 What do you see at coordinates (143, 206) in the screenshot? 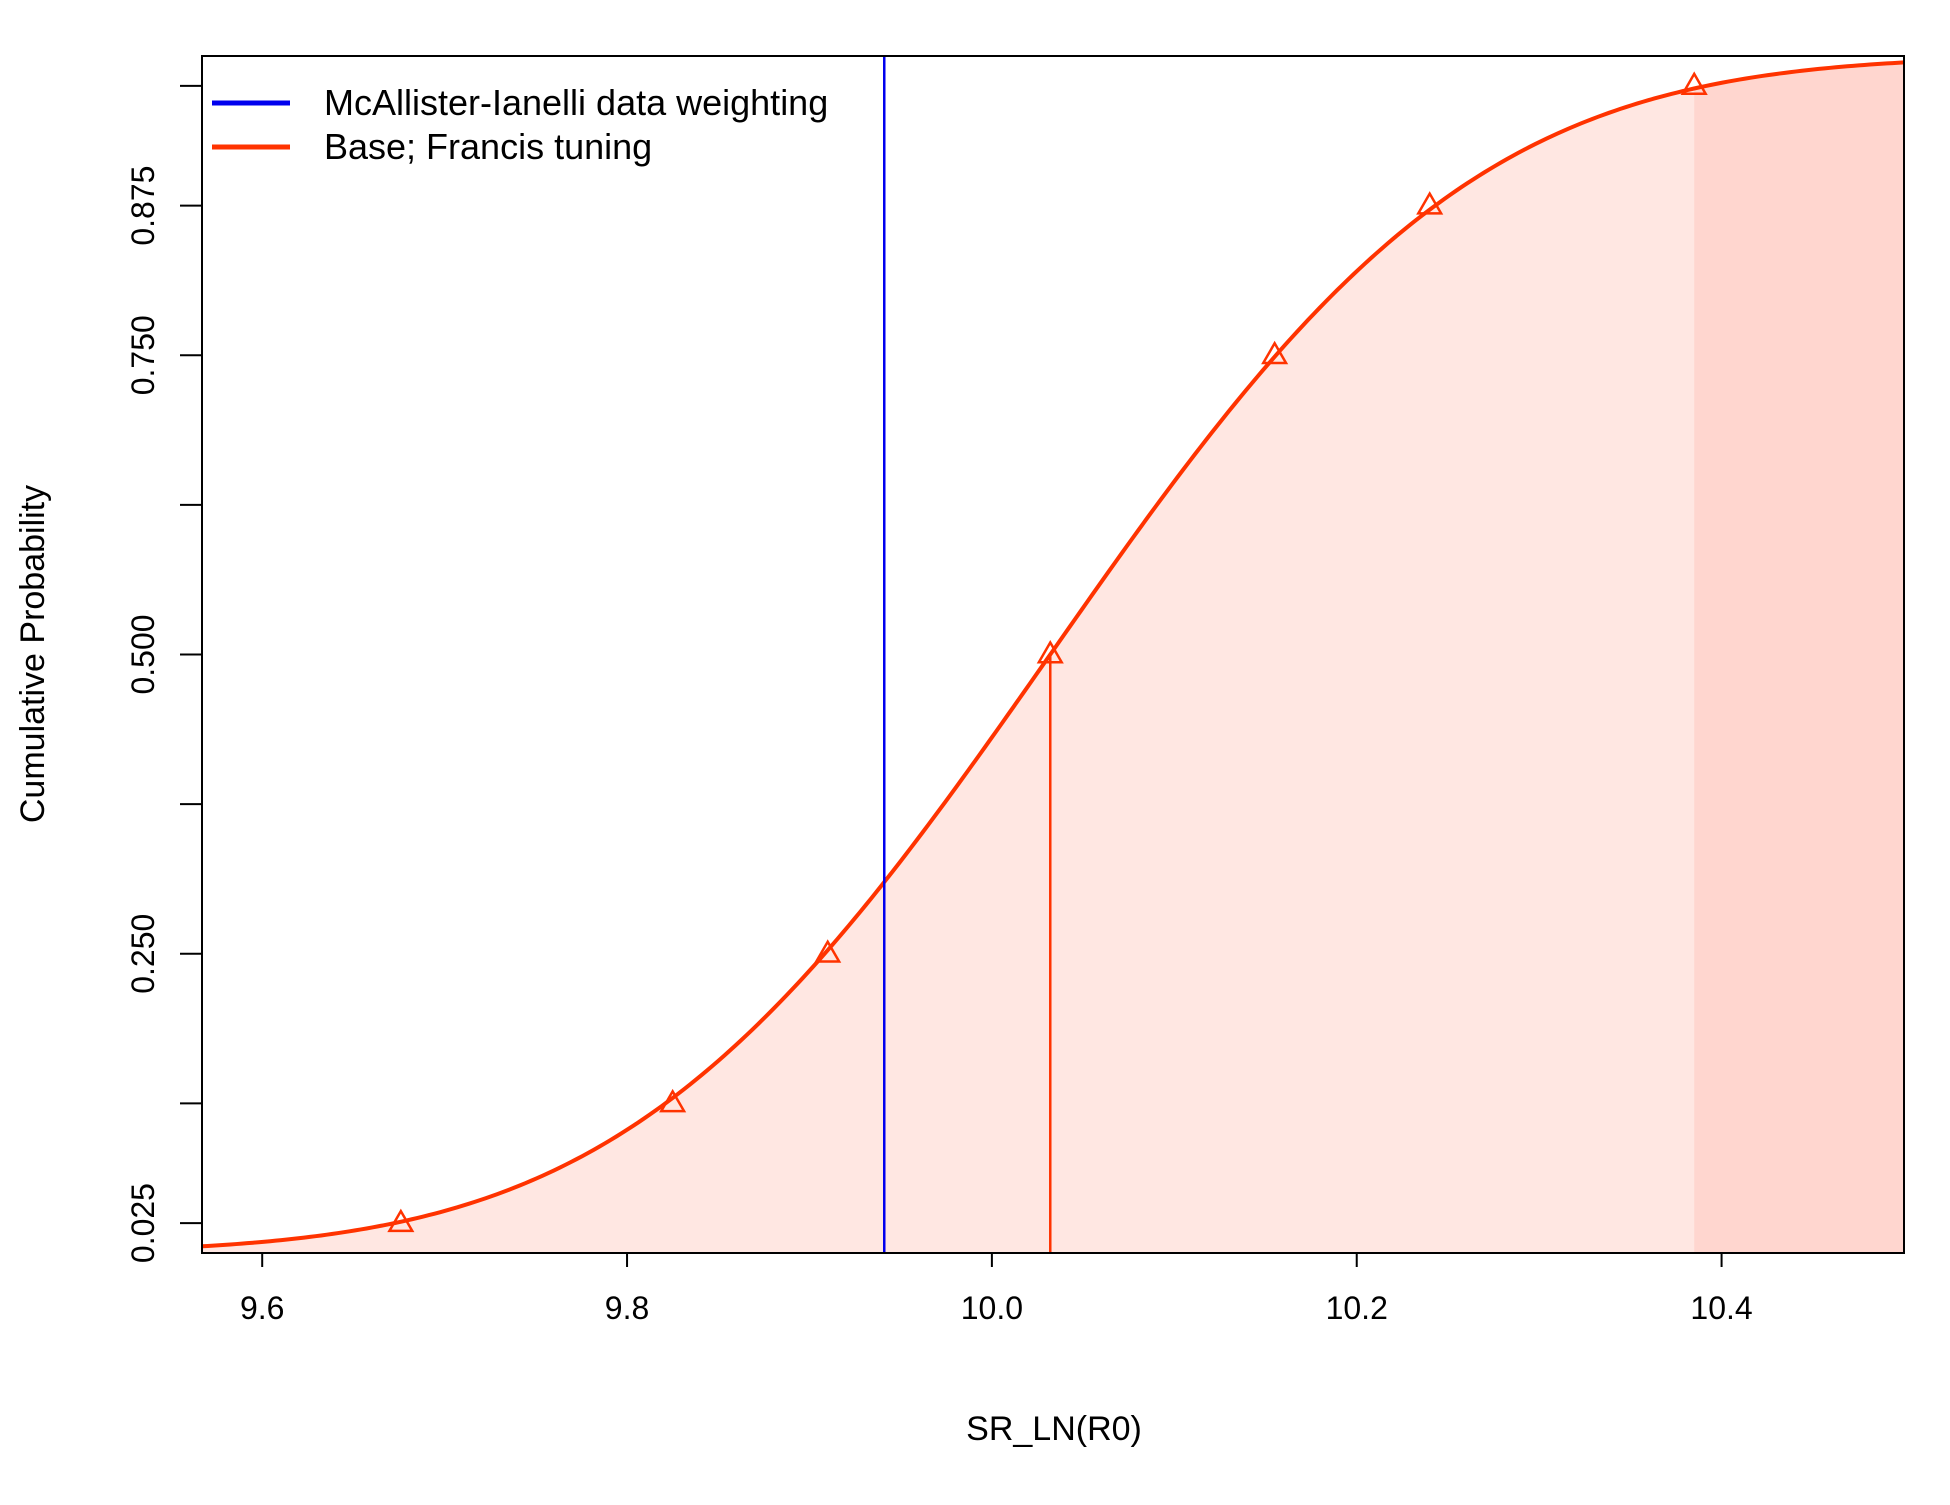
I see `y-tick-label: 0.875` at bounding box center [143, 206].